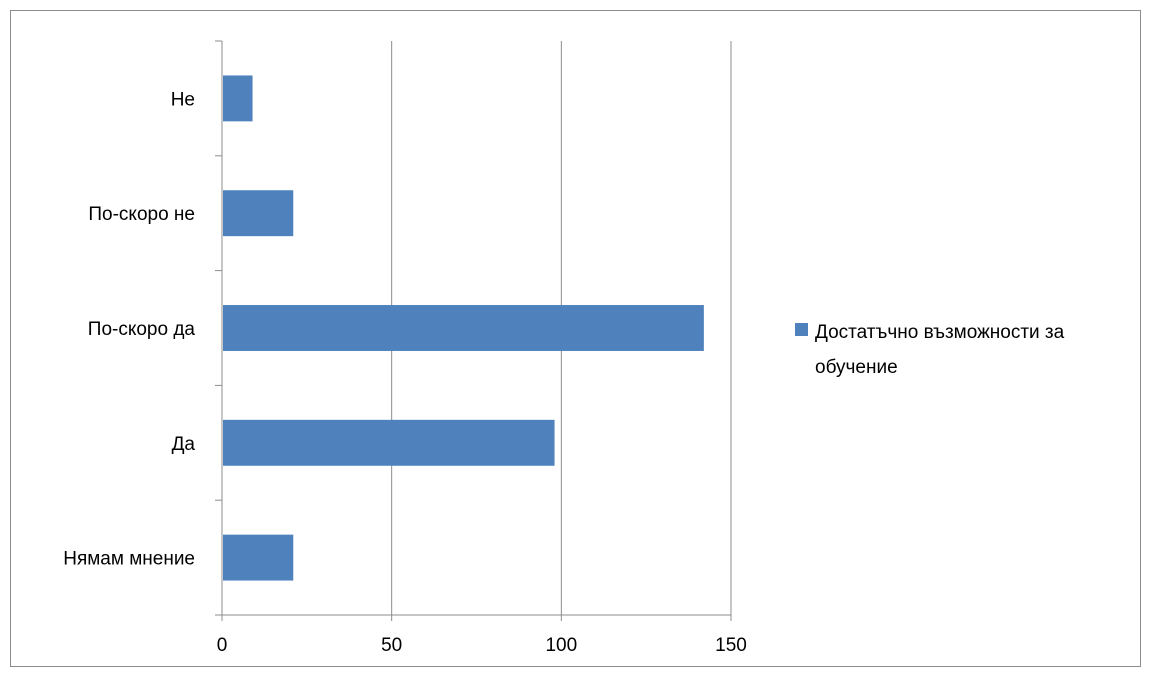  I want to click on y-category-label-2: Да, so click(184, 444).